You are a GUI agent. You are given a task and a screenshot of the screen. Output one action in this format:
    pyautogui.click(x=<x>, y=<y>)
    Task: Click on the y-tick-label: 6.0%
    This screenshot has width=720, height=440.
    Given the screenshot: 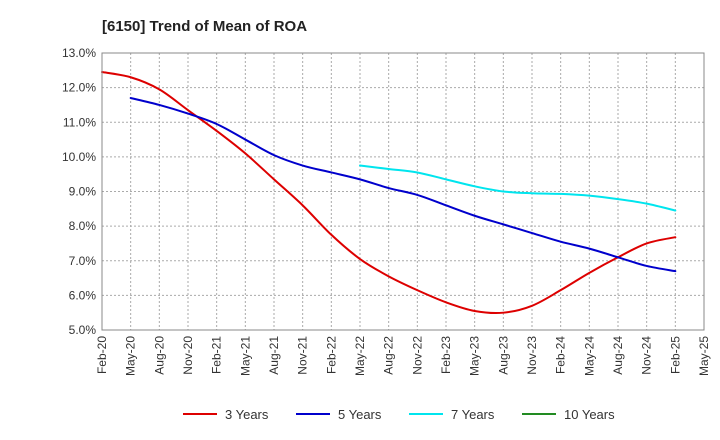 What is the action you would take?
    pyautogui.click(x=83, y=295)
    